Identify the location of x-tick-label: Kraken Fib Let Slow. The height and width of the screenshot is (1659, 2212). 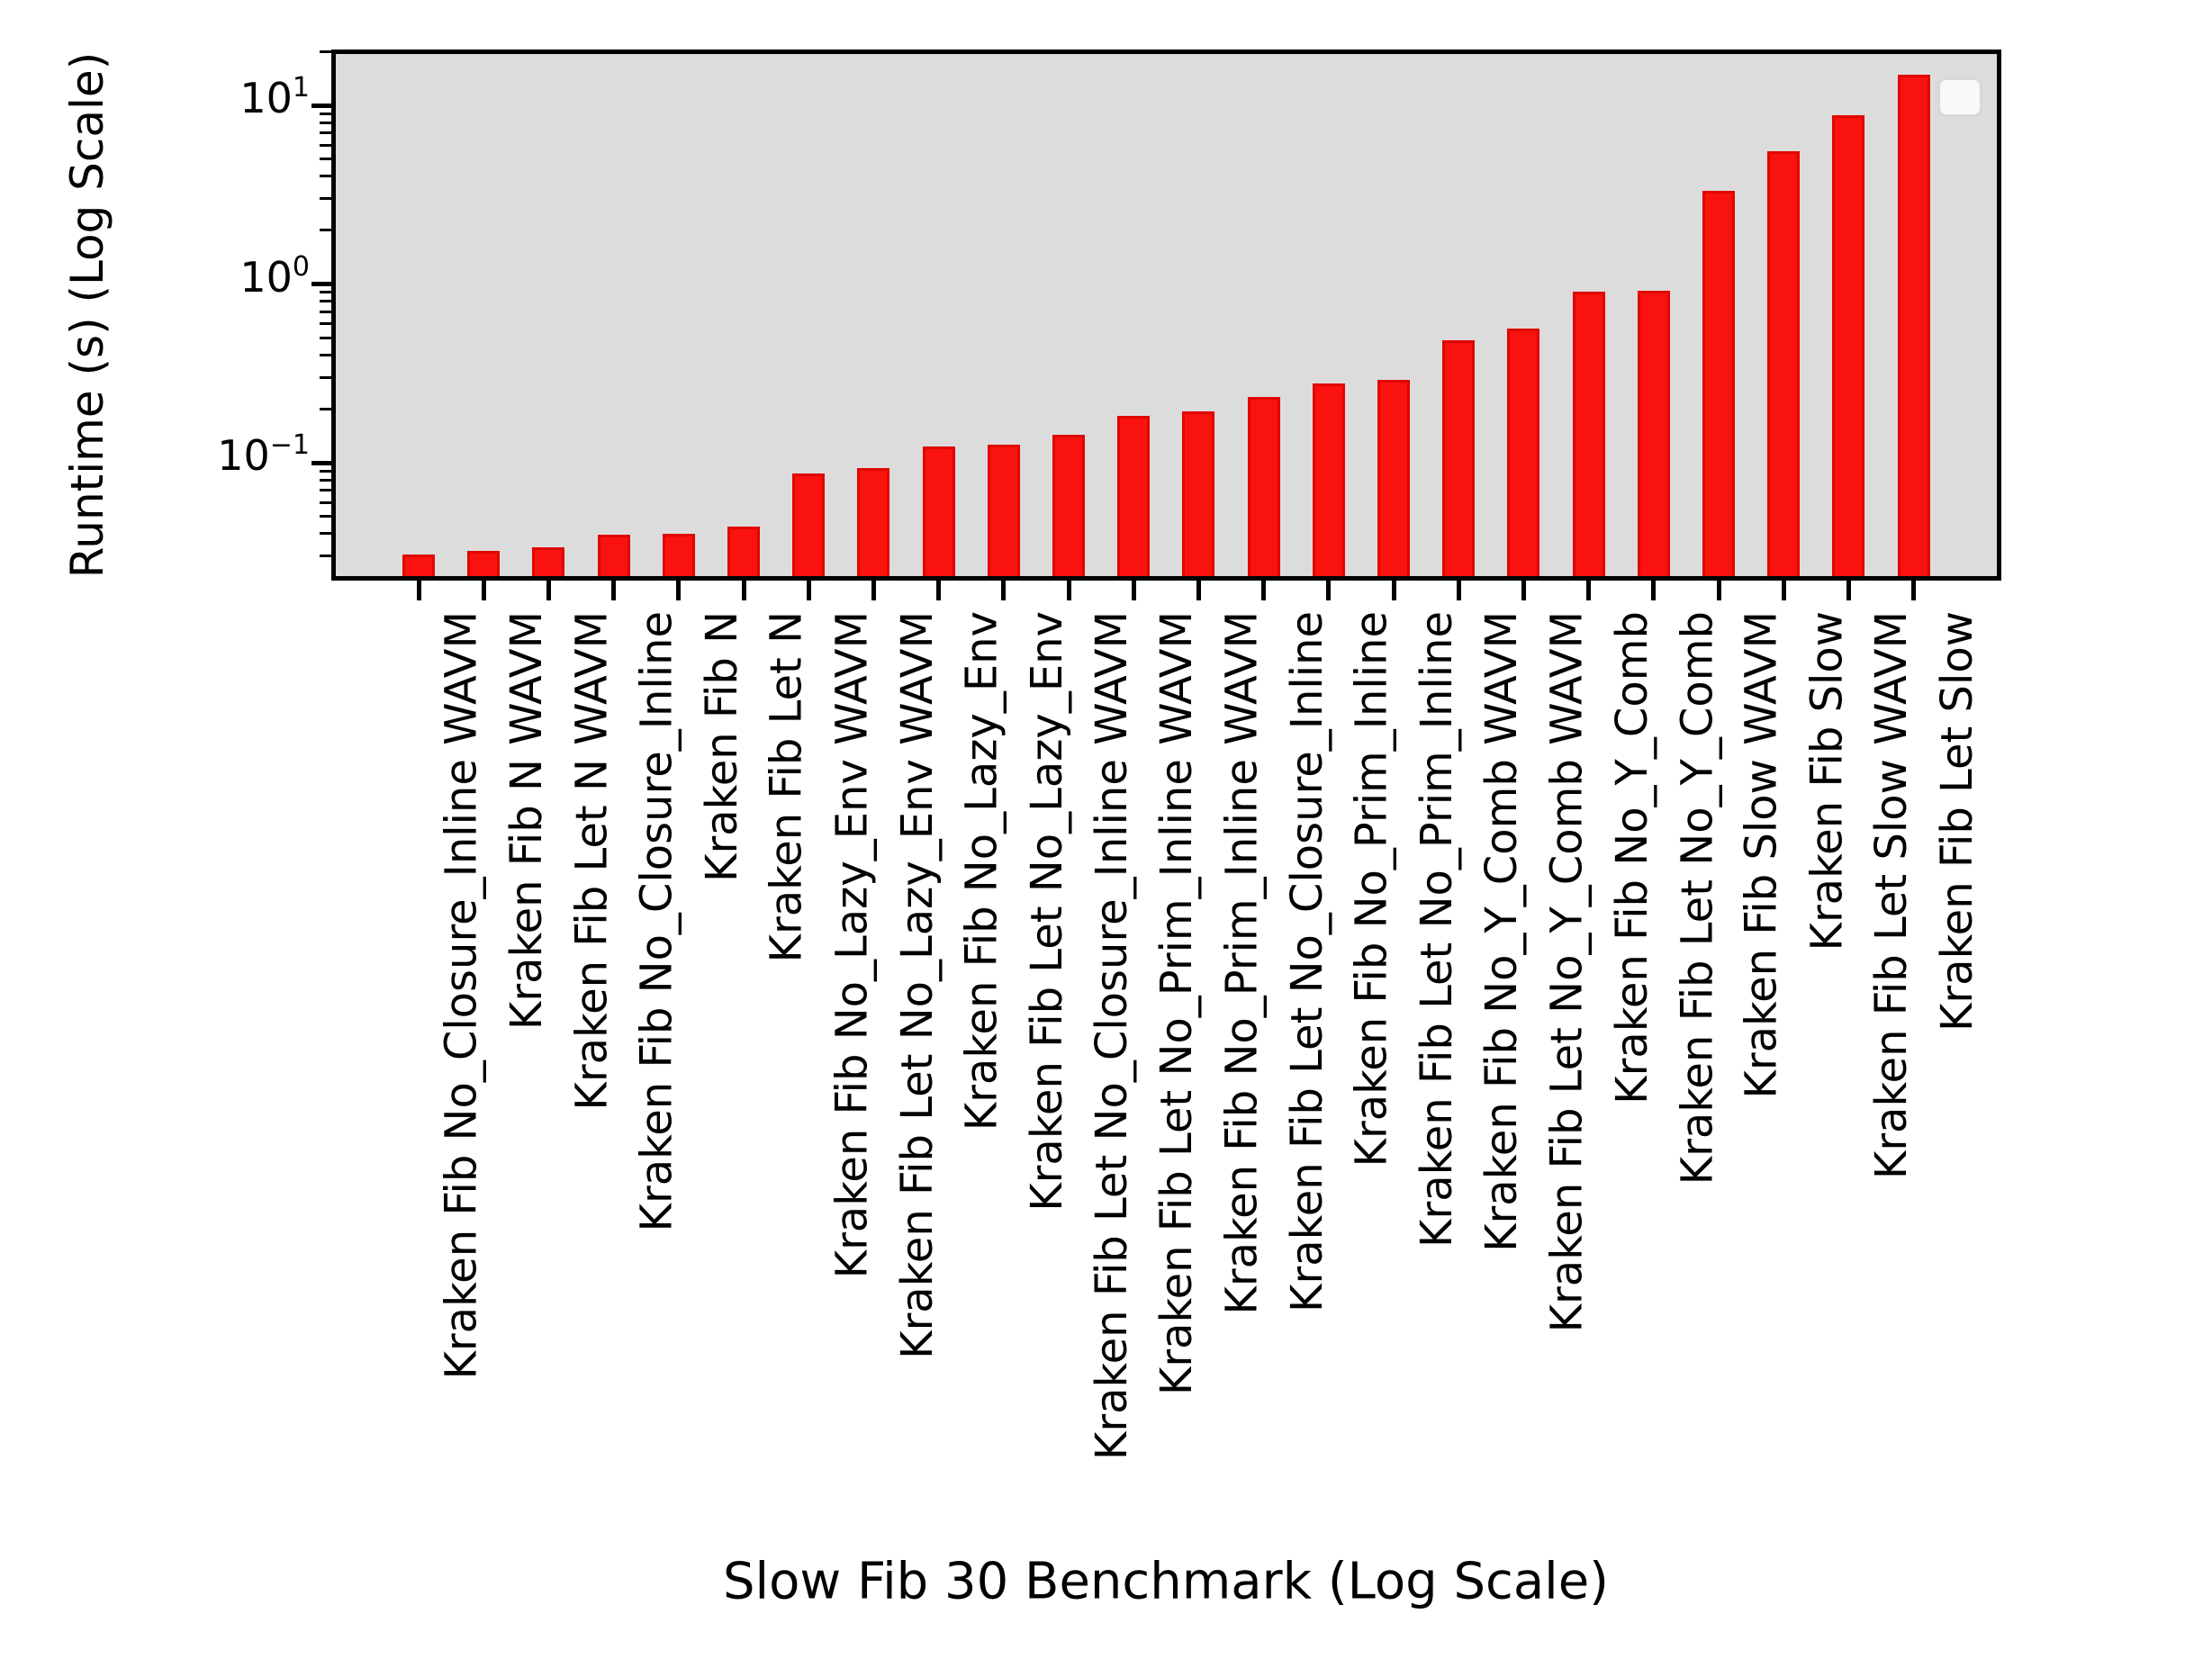
(1956, 821).